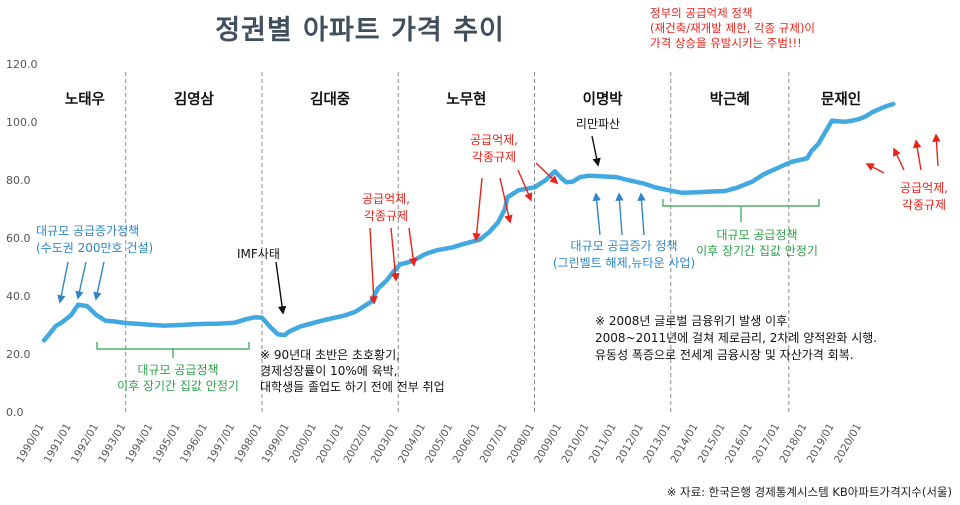 Image resolution: width=960 pixels, height=505 pixels. Describe the element at coordinates (726, 43) in the screenshot. I see `policy-note-line: 가격 상승을 유발시키는 주범!!!` at that location.